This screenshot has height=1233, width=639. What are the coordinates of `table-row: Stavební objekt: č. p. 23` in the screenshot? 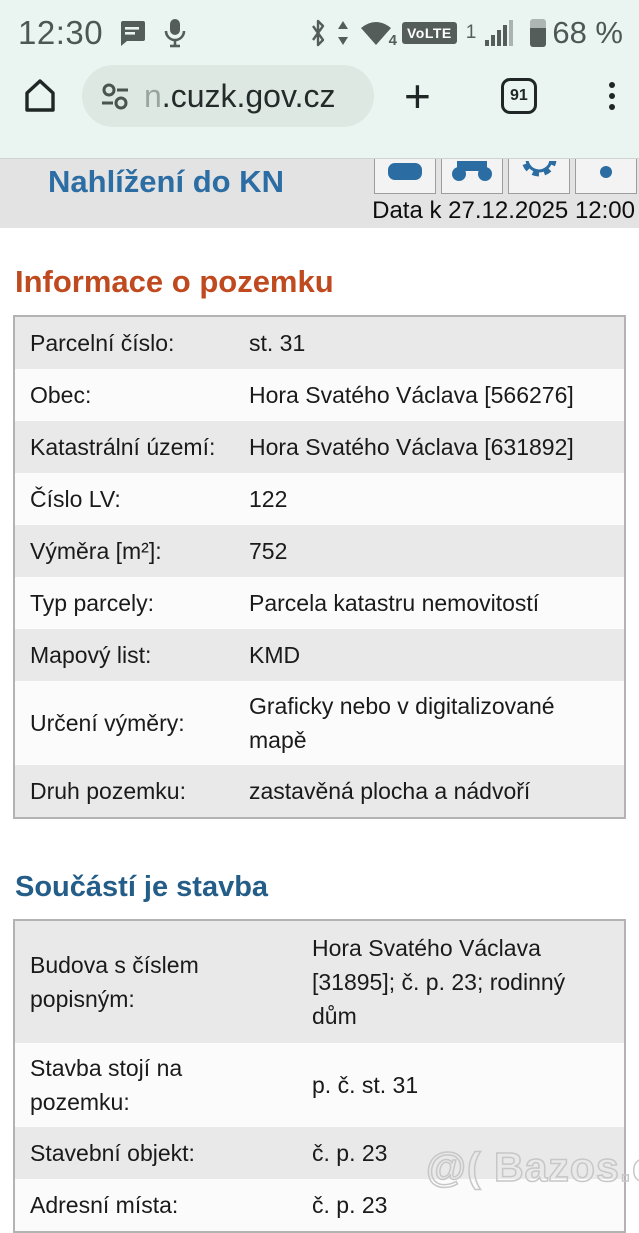 It's located at (319, 1153).